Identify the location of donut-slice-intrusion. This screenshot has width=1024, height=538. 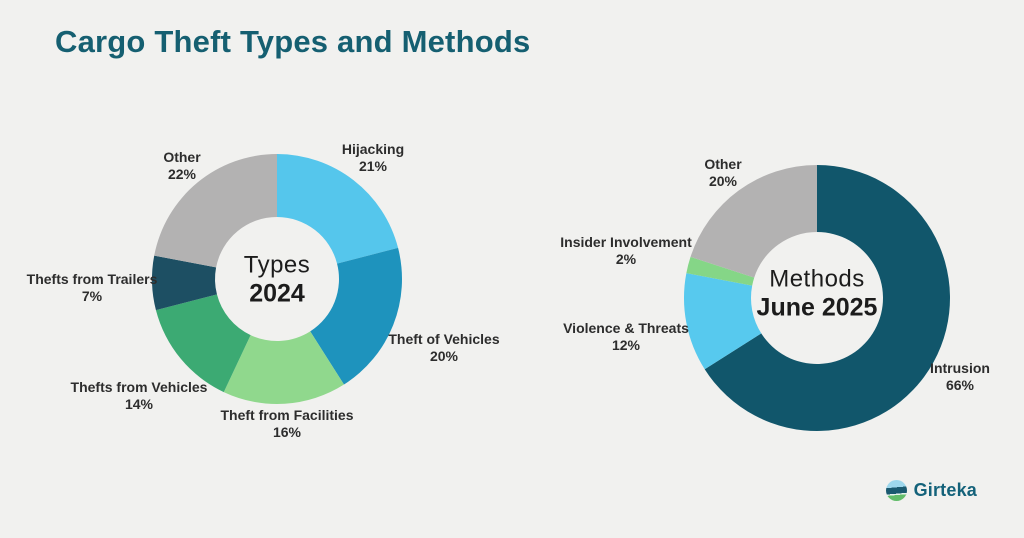
(827, 298).